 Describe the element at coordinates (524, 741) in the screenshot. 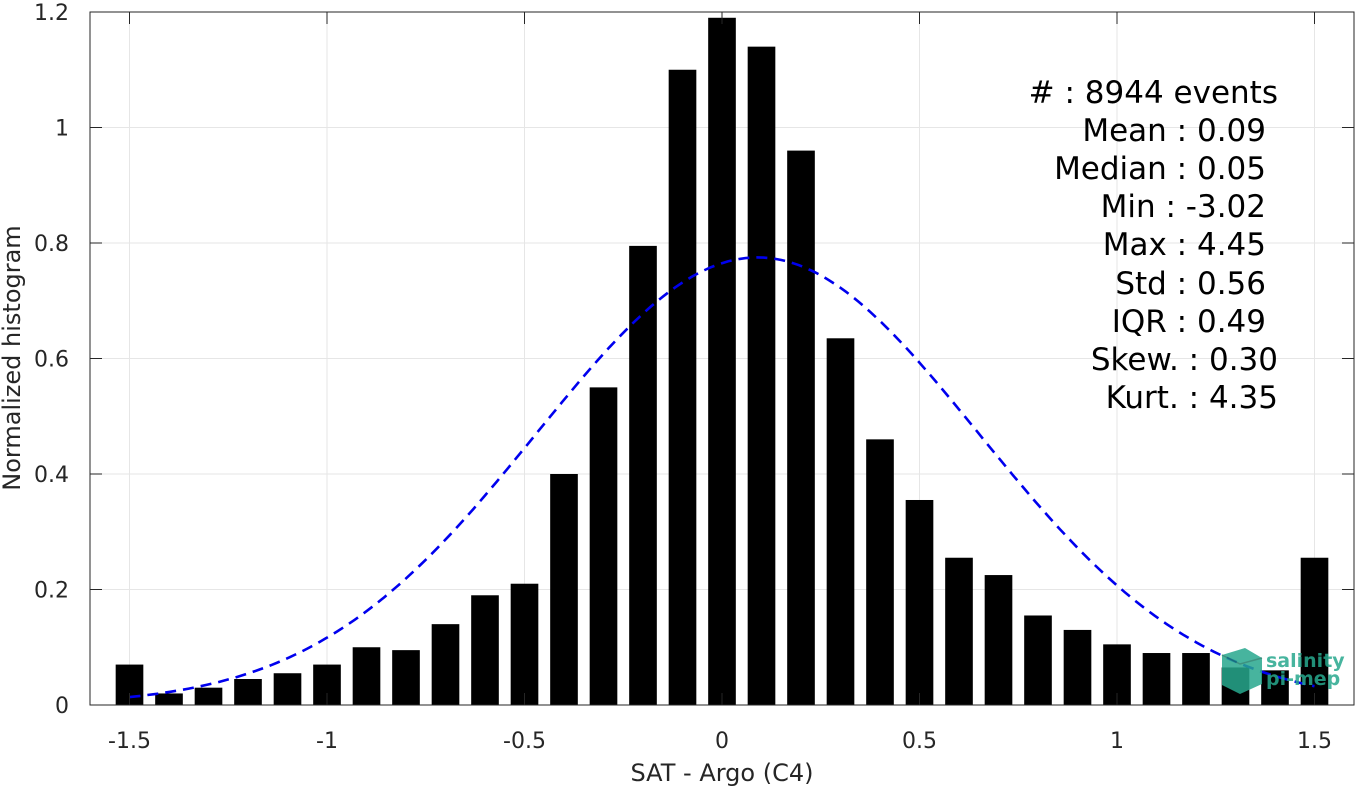

I see `x-tick-label: -0.5` at that location.